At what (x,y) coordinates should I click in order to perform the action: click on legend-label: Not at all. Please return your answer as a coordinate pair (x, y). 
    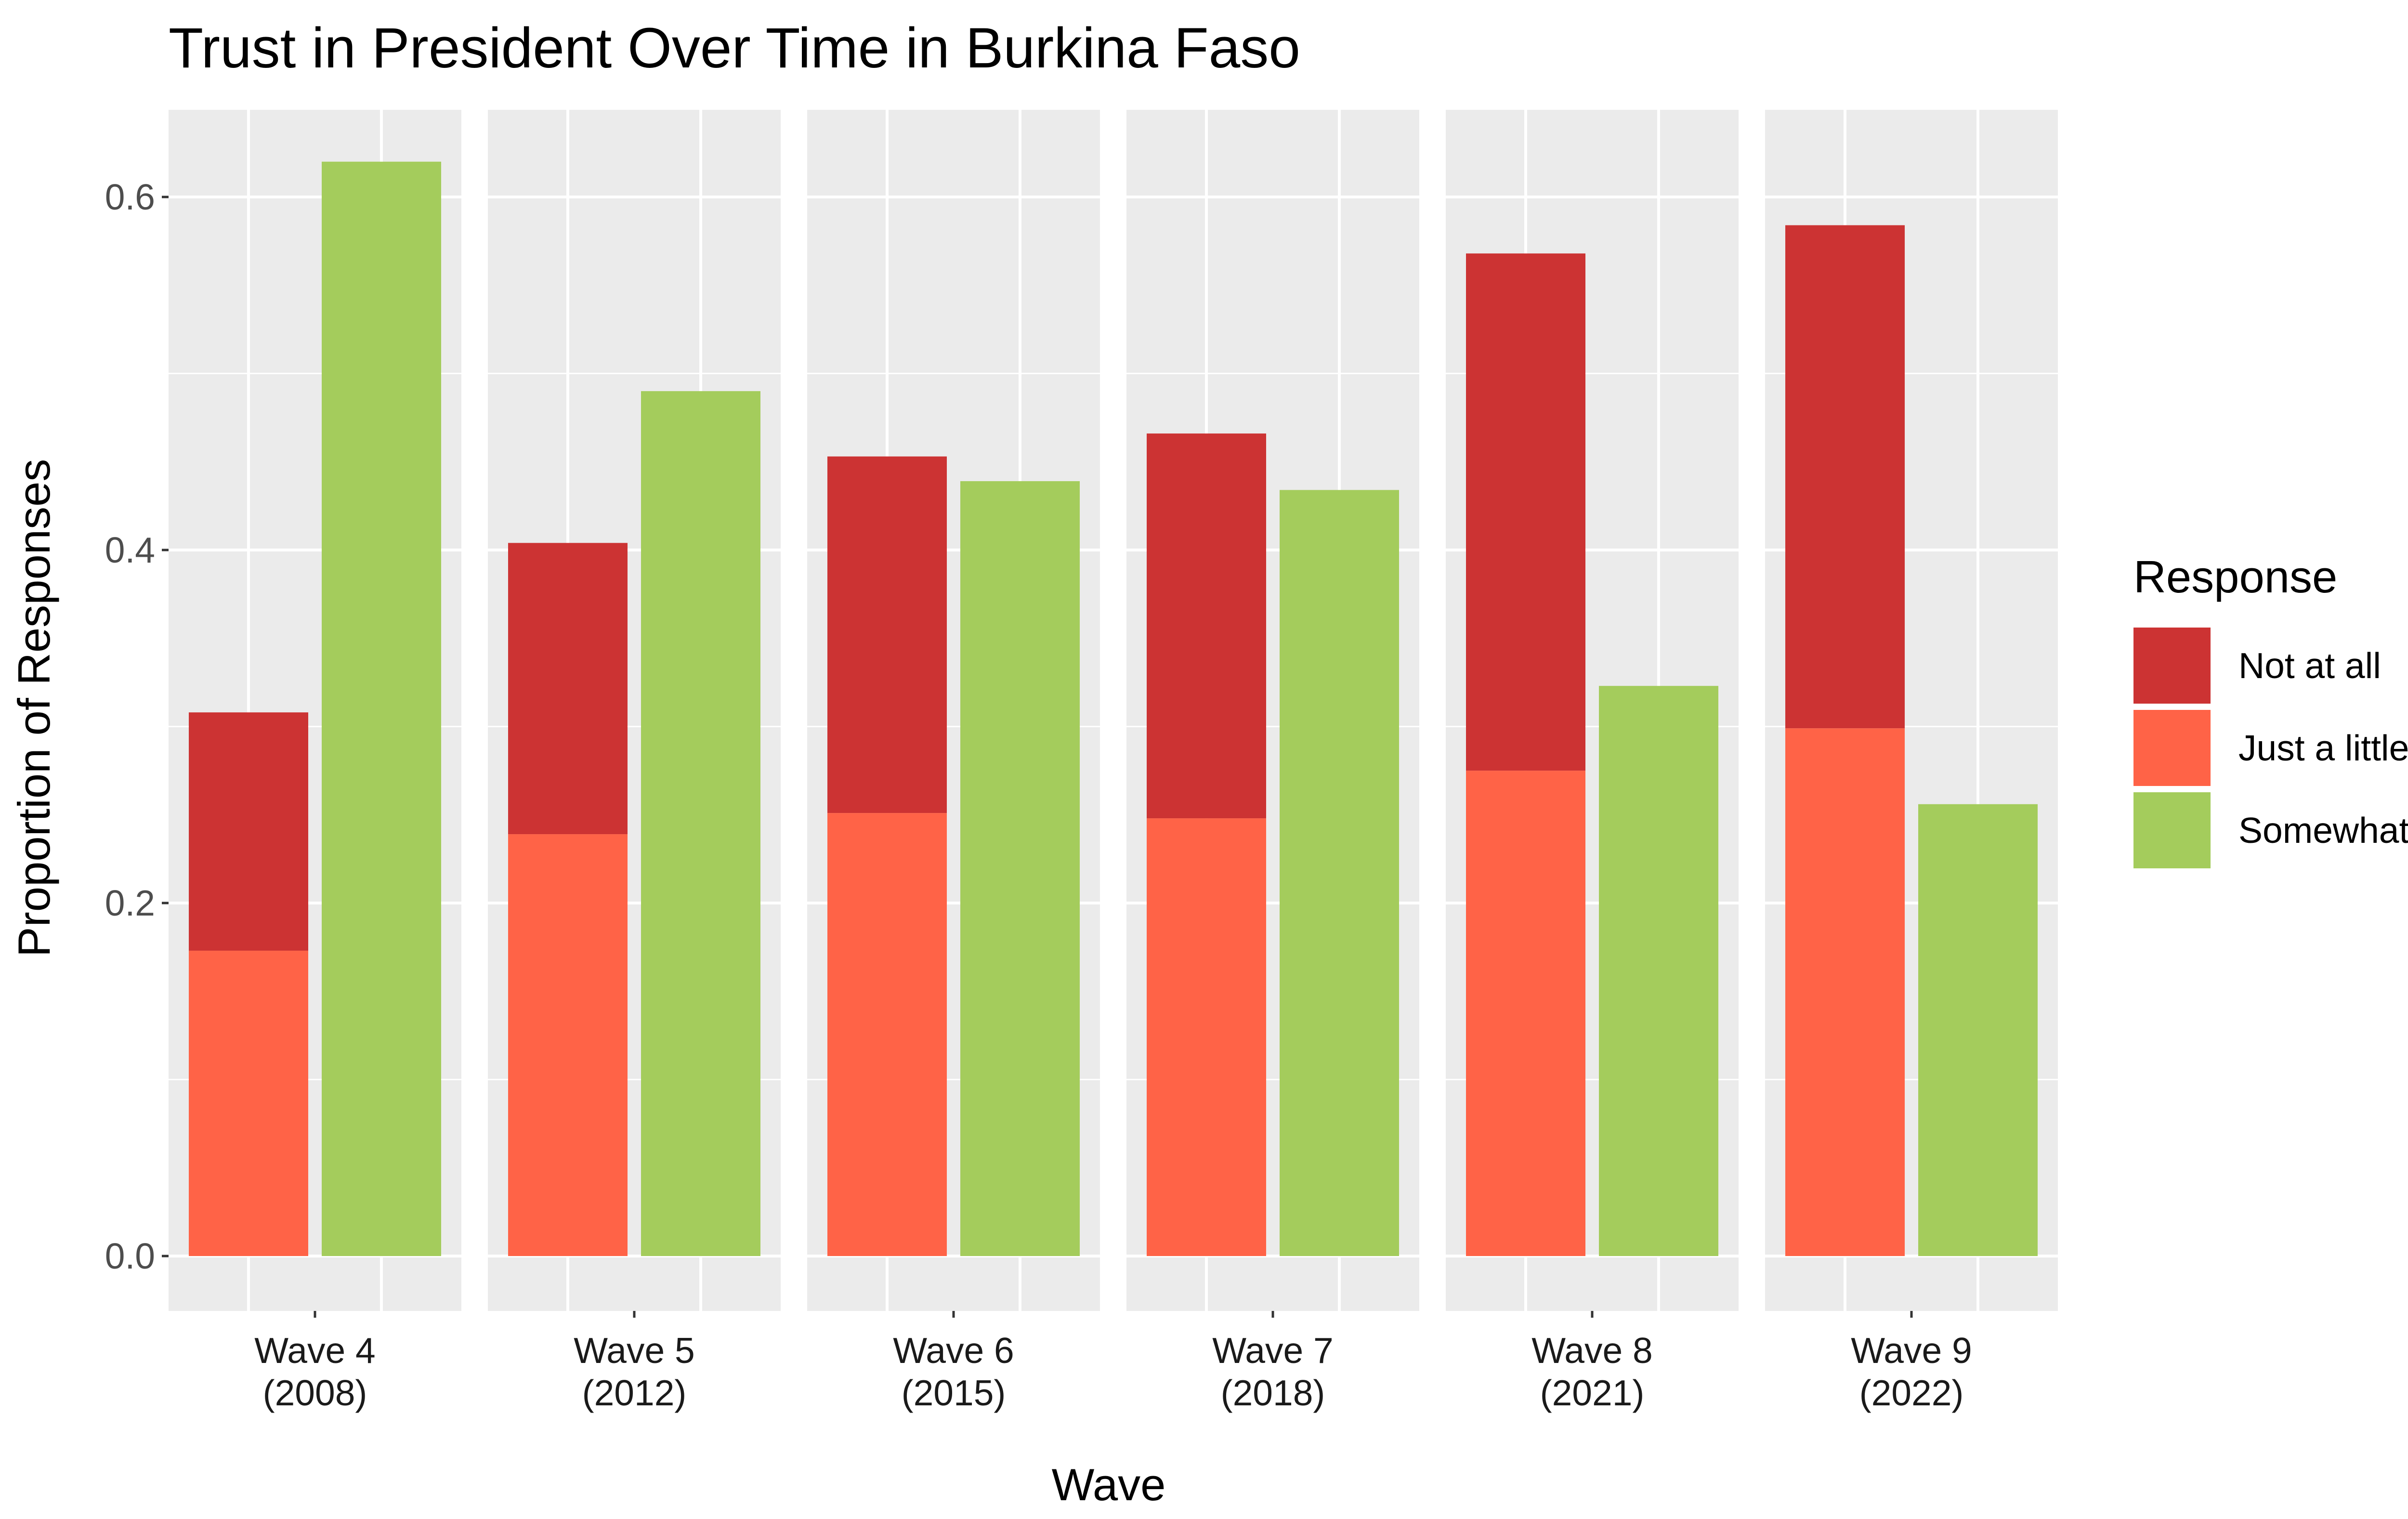
    Looking at the image, I should click on (2309, 665).